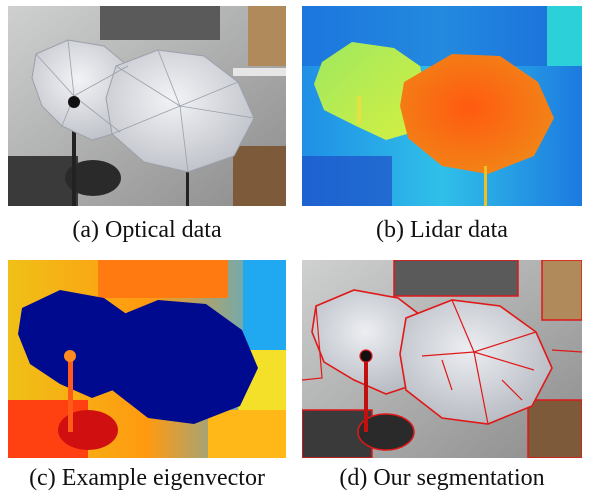 This screenshot has width=590, height=493. I want to click on caption-a: (a) Optical data, so click(147, 230).